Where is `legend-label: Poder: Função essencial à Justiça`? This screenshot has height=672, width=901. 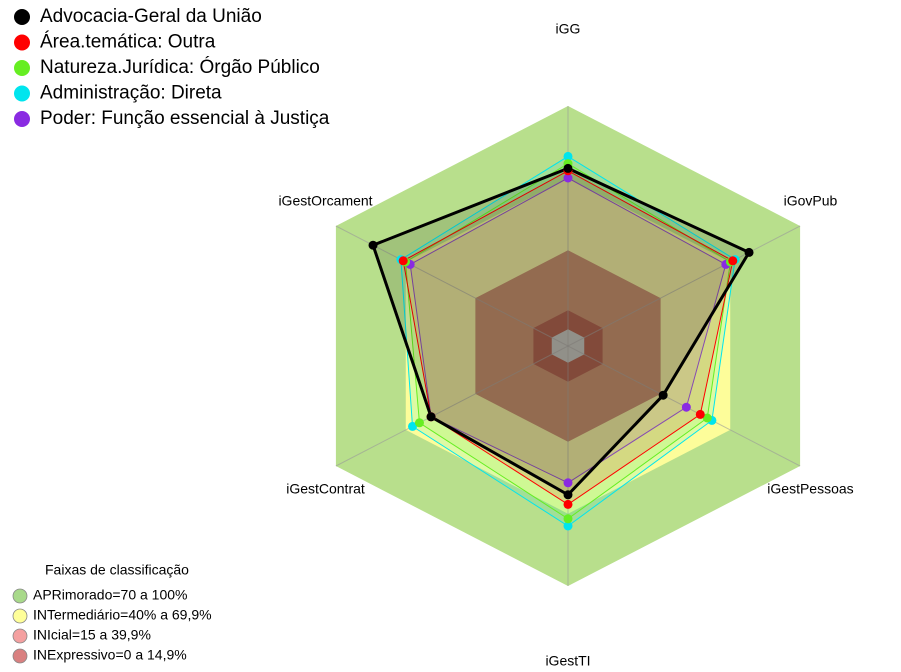 legend-label: Poder: Função essencial à Justiça is located at coordinates (185, 118).